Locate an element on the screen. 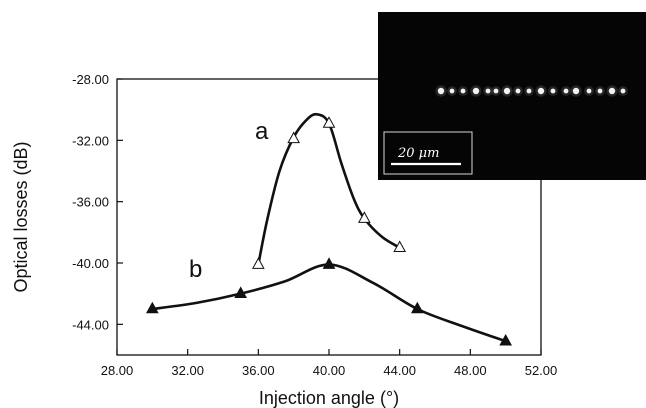 The width and height of the screenshot is (646, 408). series-b-label: b is located at coordinates (195, 269).